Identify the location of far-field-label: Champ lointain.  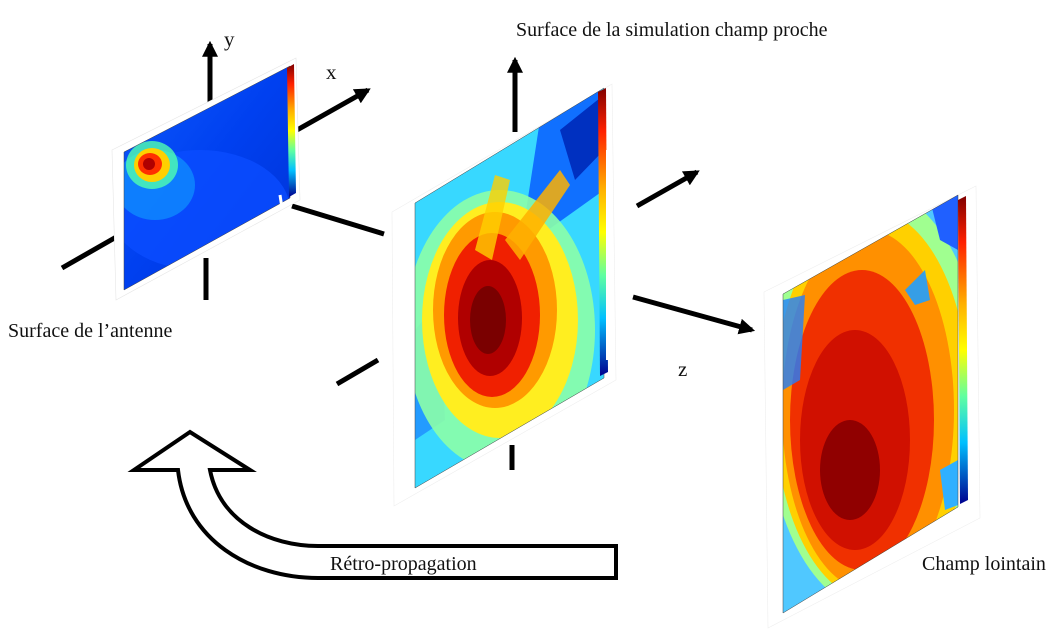
(984, 564).